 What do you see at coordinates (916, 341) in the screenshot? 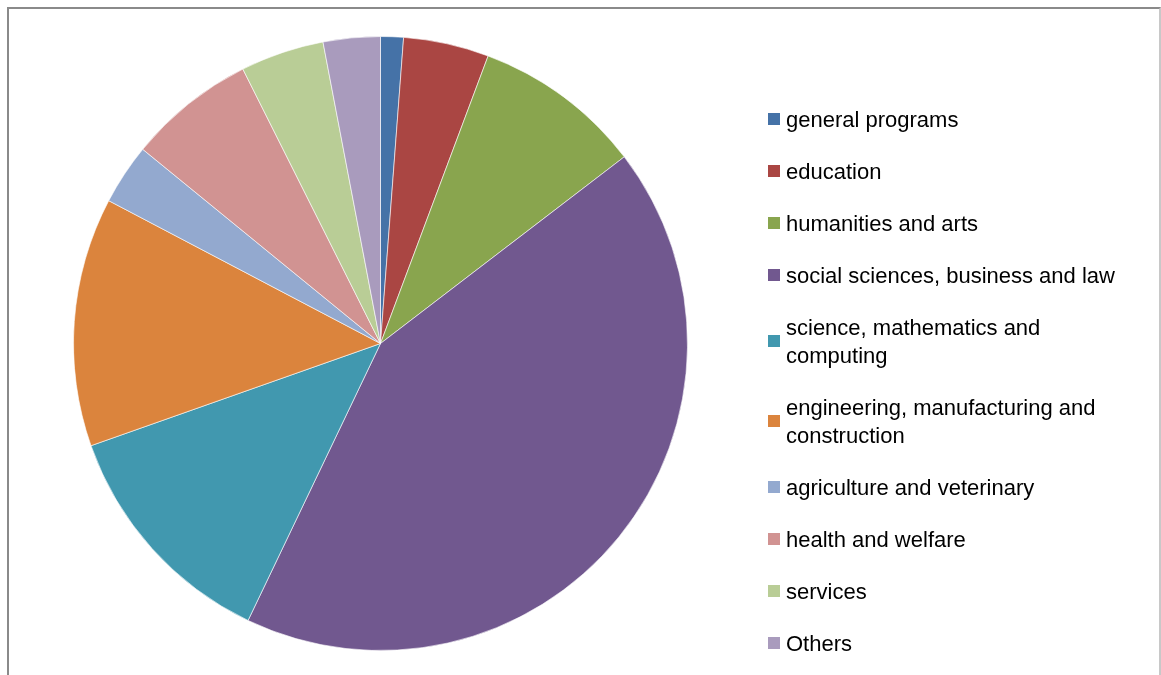
I see `legend-label: science, mathematics and computing` at bounding box center [916, 341].